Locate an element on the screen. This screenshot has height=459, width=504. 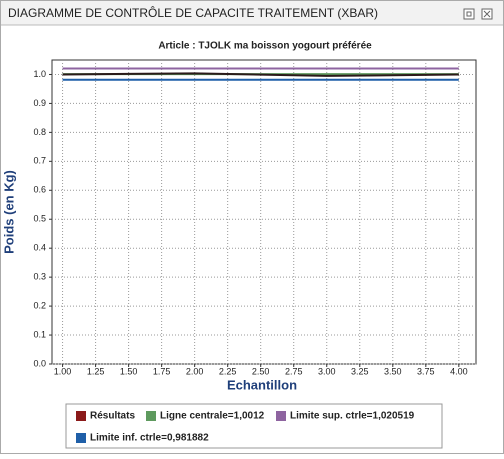
y-tick-label: 0.3 is located at coordinates (39, 277).